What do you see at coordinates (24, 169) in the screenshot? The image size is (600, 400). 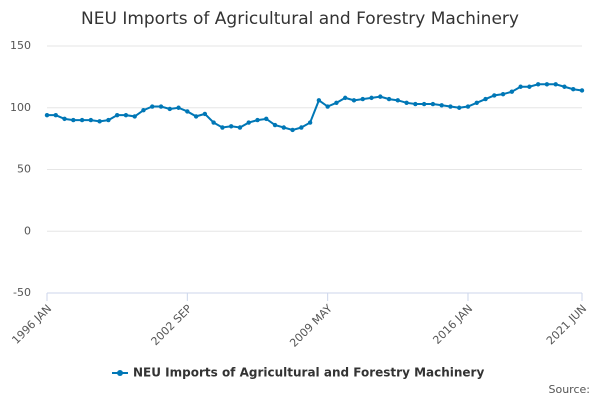 I see `y-tick-label: 50` at bounding box center [24, 169].